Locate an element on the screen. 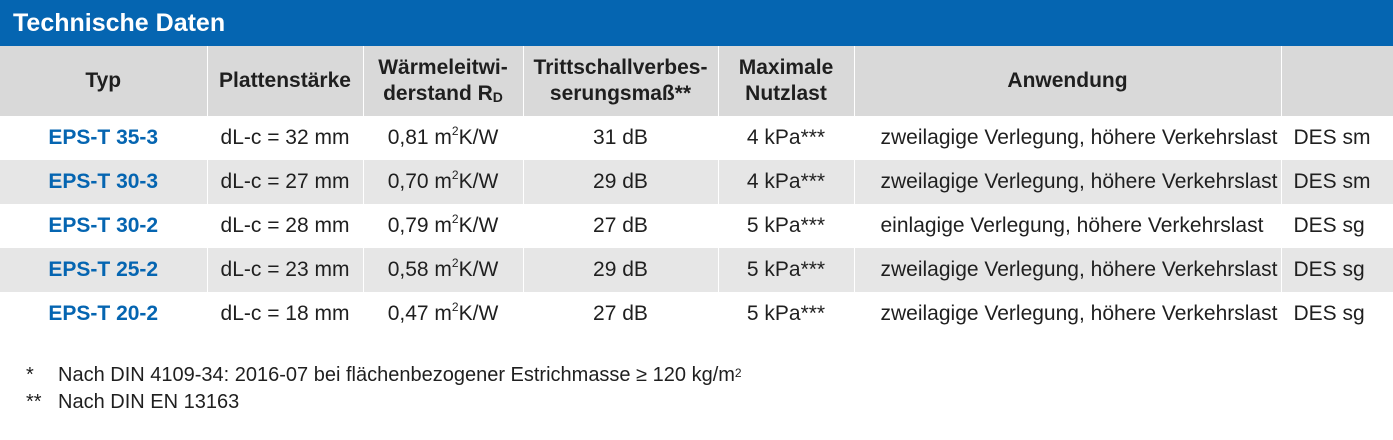 Image resolution: width=1393 pixels, height=440 pixels. header-waerme-subscript: D is located at coordinates (497, 96).